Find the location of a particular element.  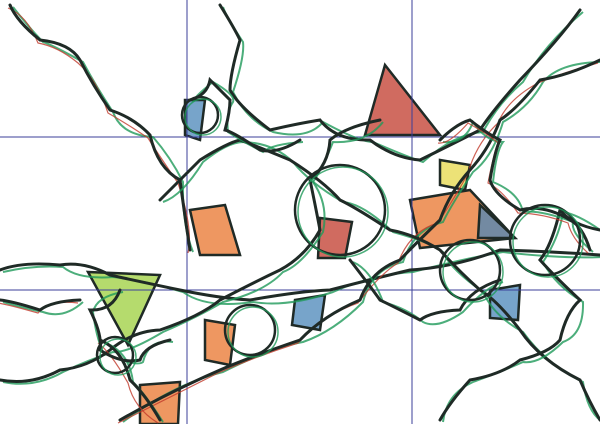

triangle-top is located at coordinates (403, 99).